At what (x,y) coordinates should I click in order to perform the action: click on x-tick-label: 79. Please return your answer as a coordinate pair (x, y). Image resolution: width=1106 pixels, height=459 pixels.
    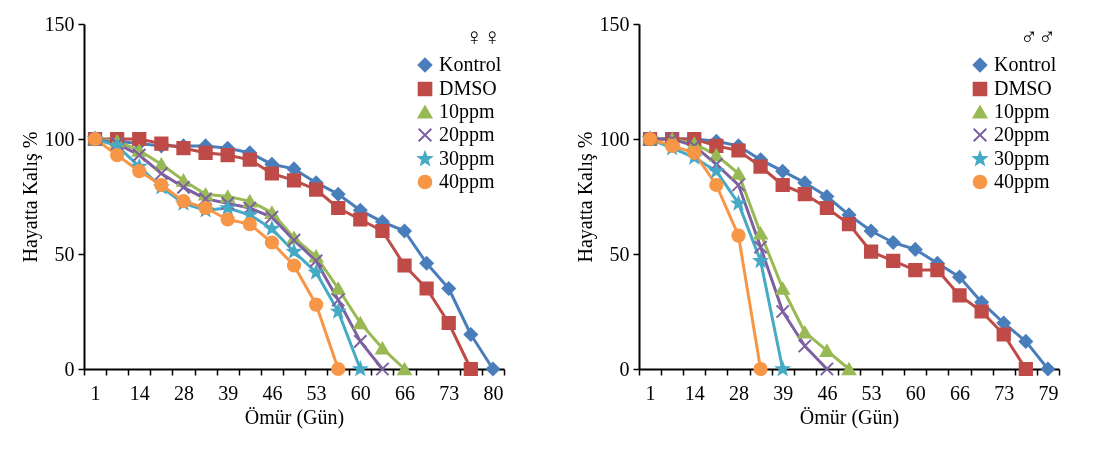
    Looking at the image, I should click on (1048, 392).